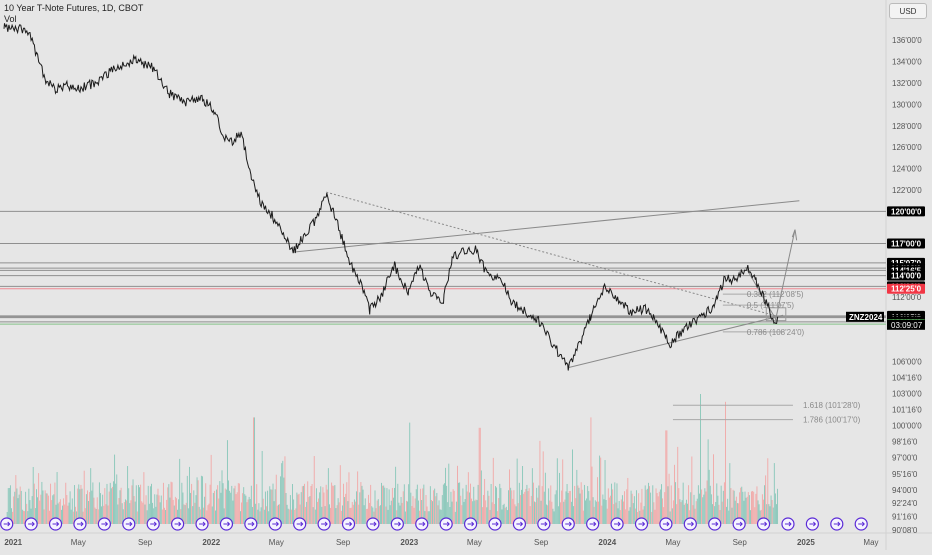  Describe the element at coordinates (10, 19) in the screenshot. I see `volume-label: Vol` at that location.